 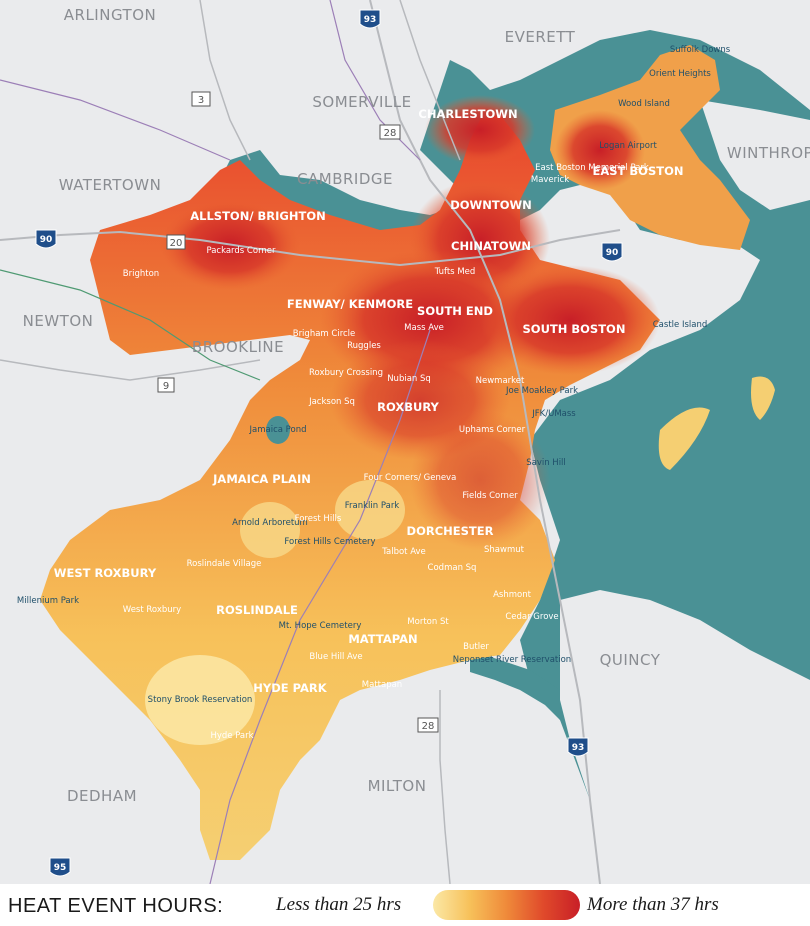 I want to click on place-jfk-umass: JFK/UMass, so click(x=553, y=414).